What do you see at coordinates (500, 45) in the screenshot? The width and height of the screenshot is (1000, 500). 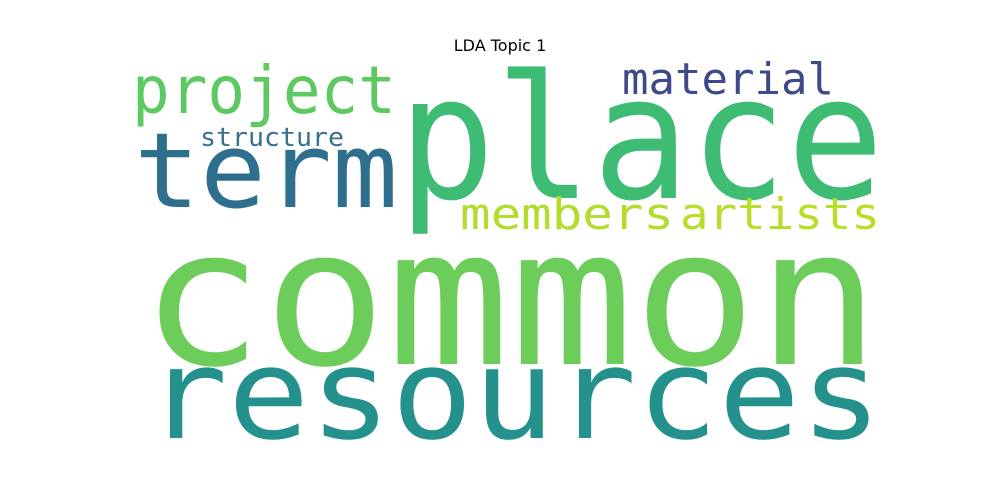 I see `figure-title: LDA Topic 1` at bounding box center [500, 45].